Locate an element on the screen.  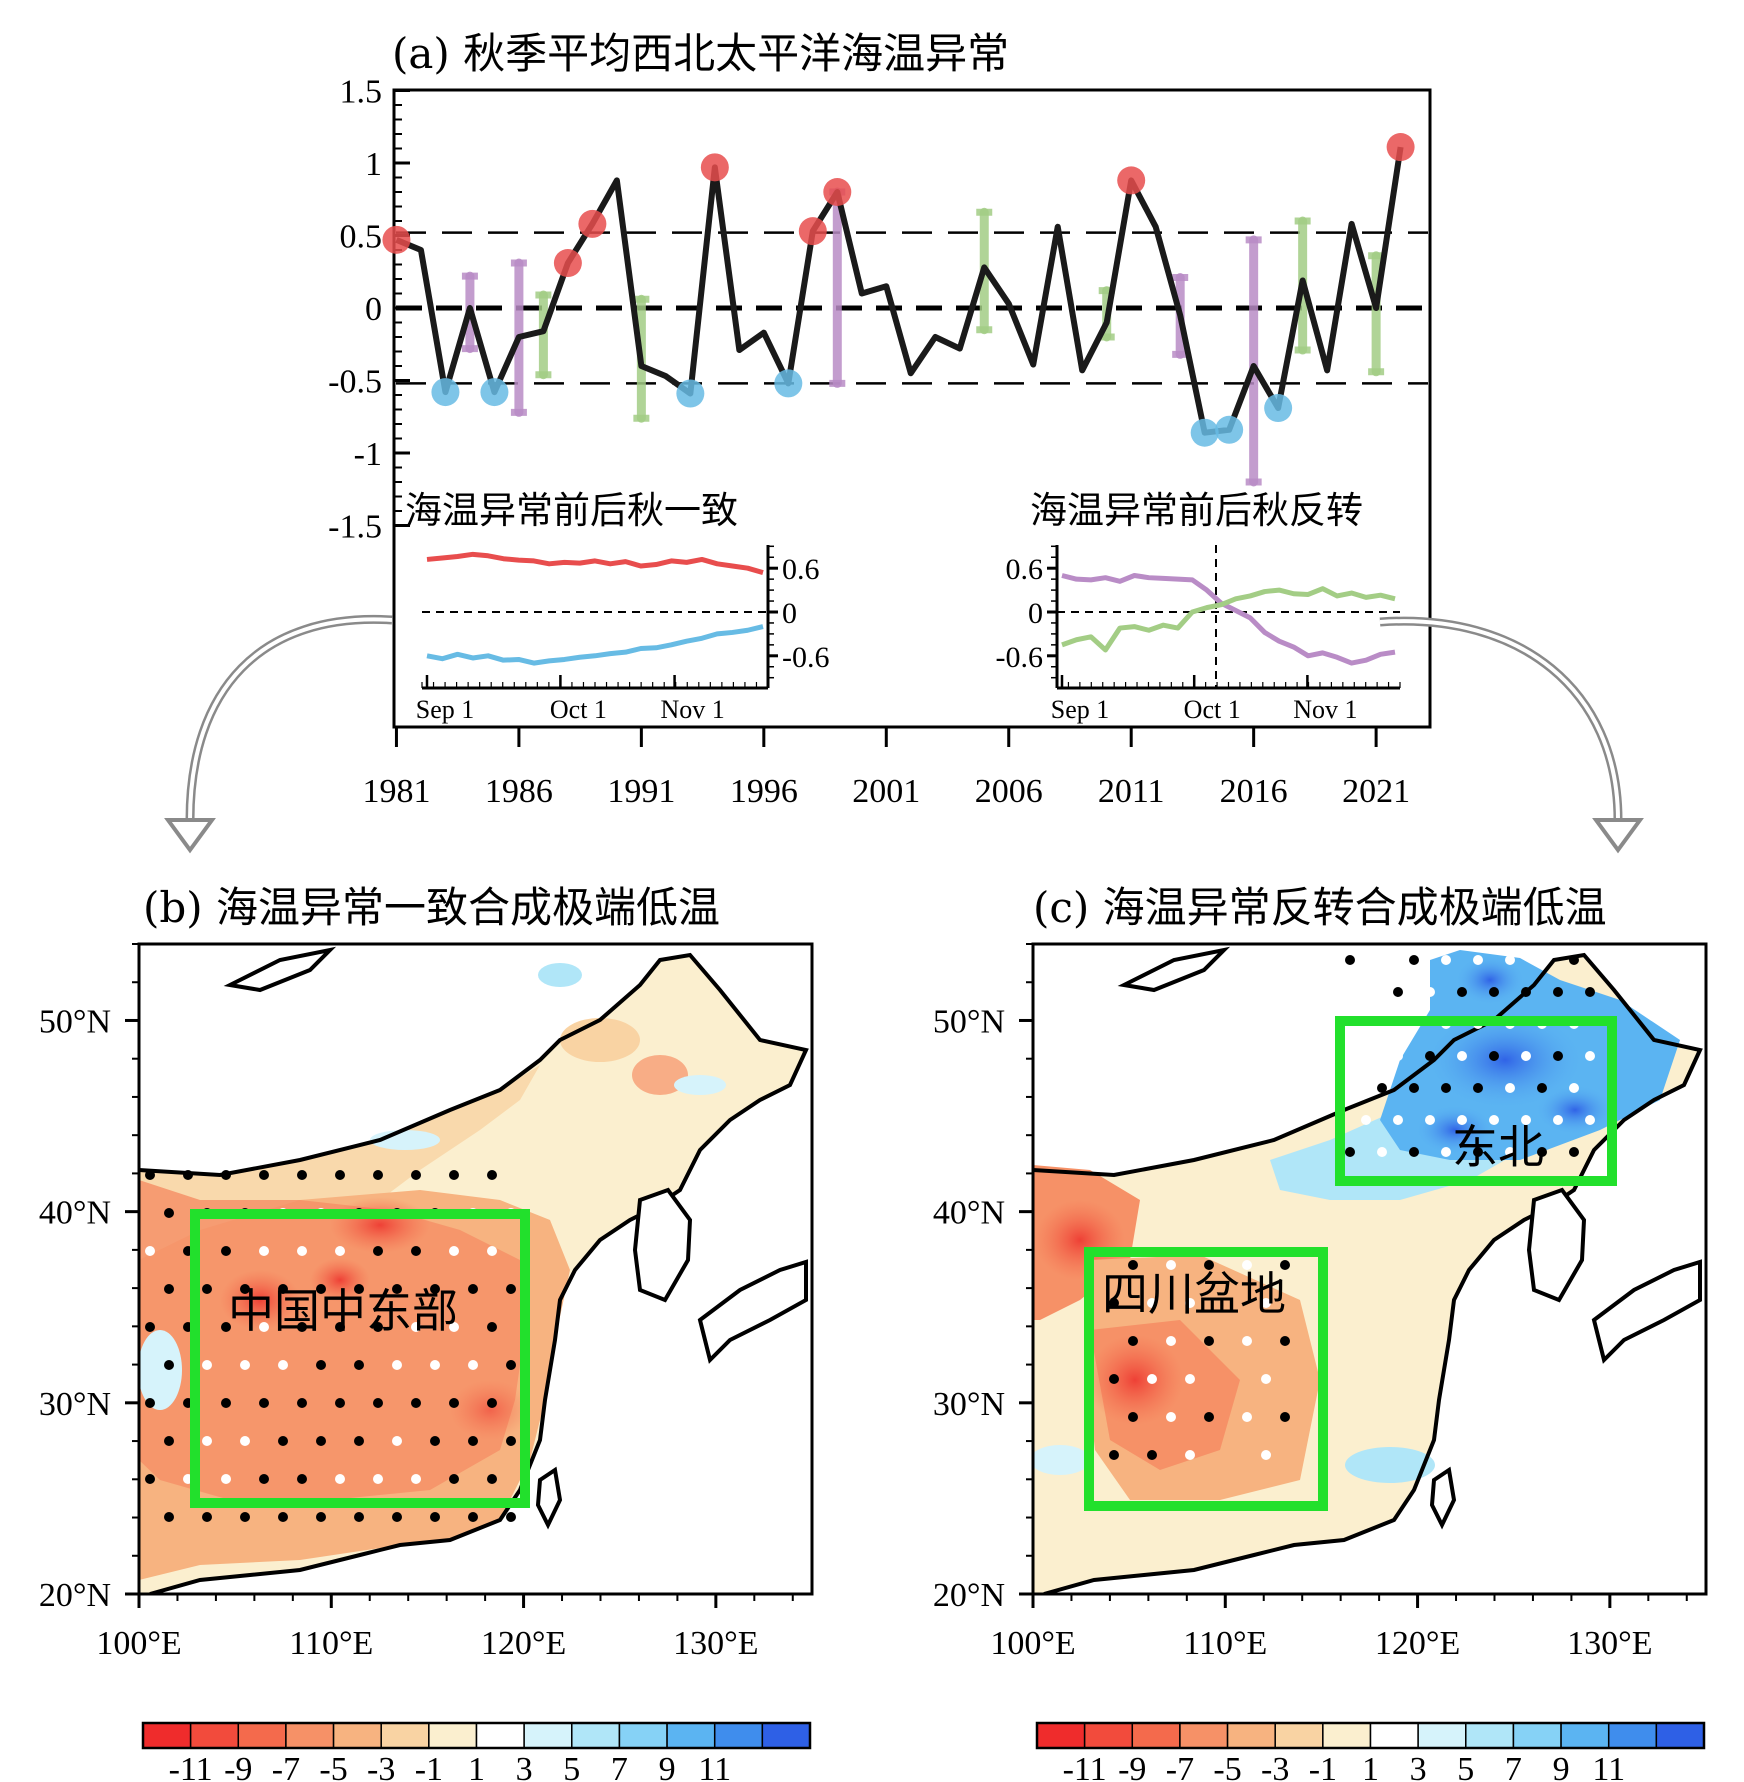
map-x-tick-label: 130°E is located at coordinates (1609, 1643).